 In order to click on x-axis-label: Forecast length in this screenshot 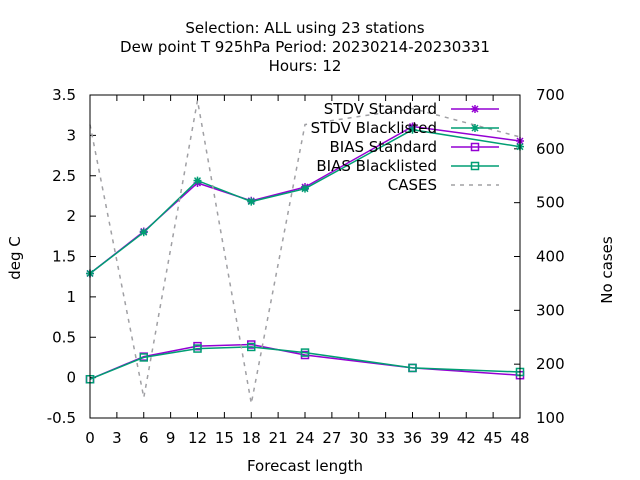, I will do `click(305, 466)`.